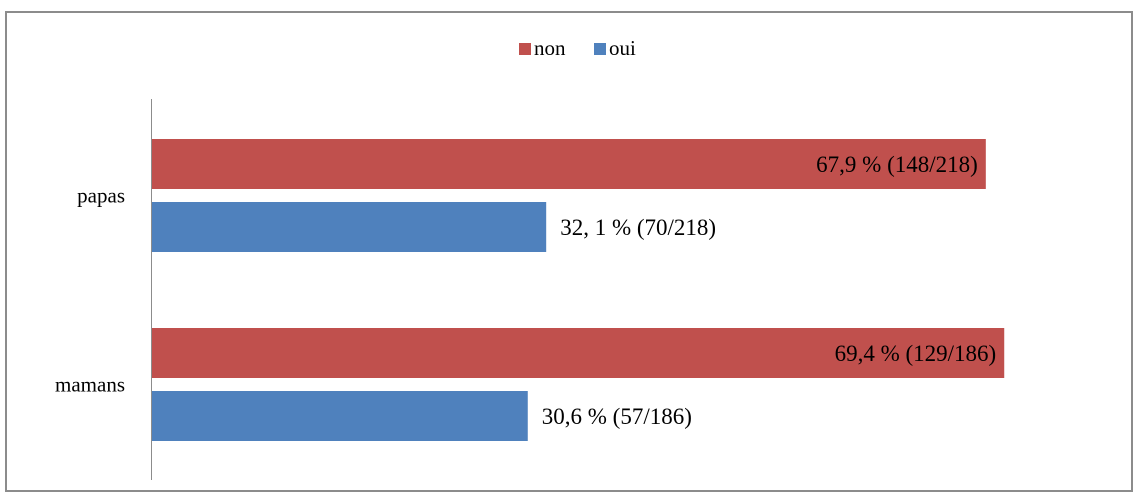 Image resolution: width=1138 pixels, height=497 pixels. I want to click on bar-non-papas, so click(569, 164).